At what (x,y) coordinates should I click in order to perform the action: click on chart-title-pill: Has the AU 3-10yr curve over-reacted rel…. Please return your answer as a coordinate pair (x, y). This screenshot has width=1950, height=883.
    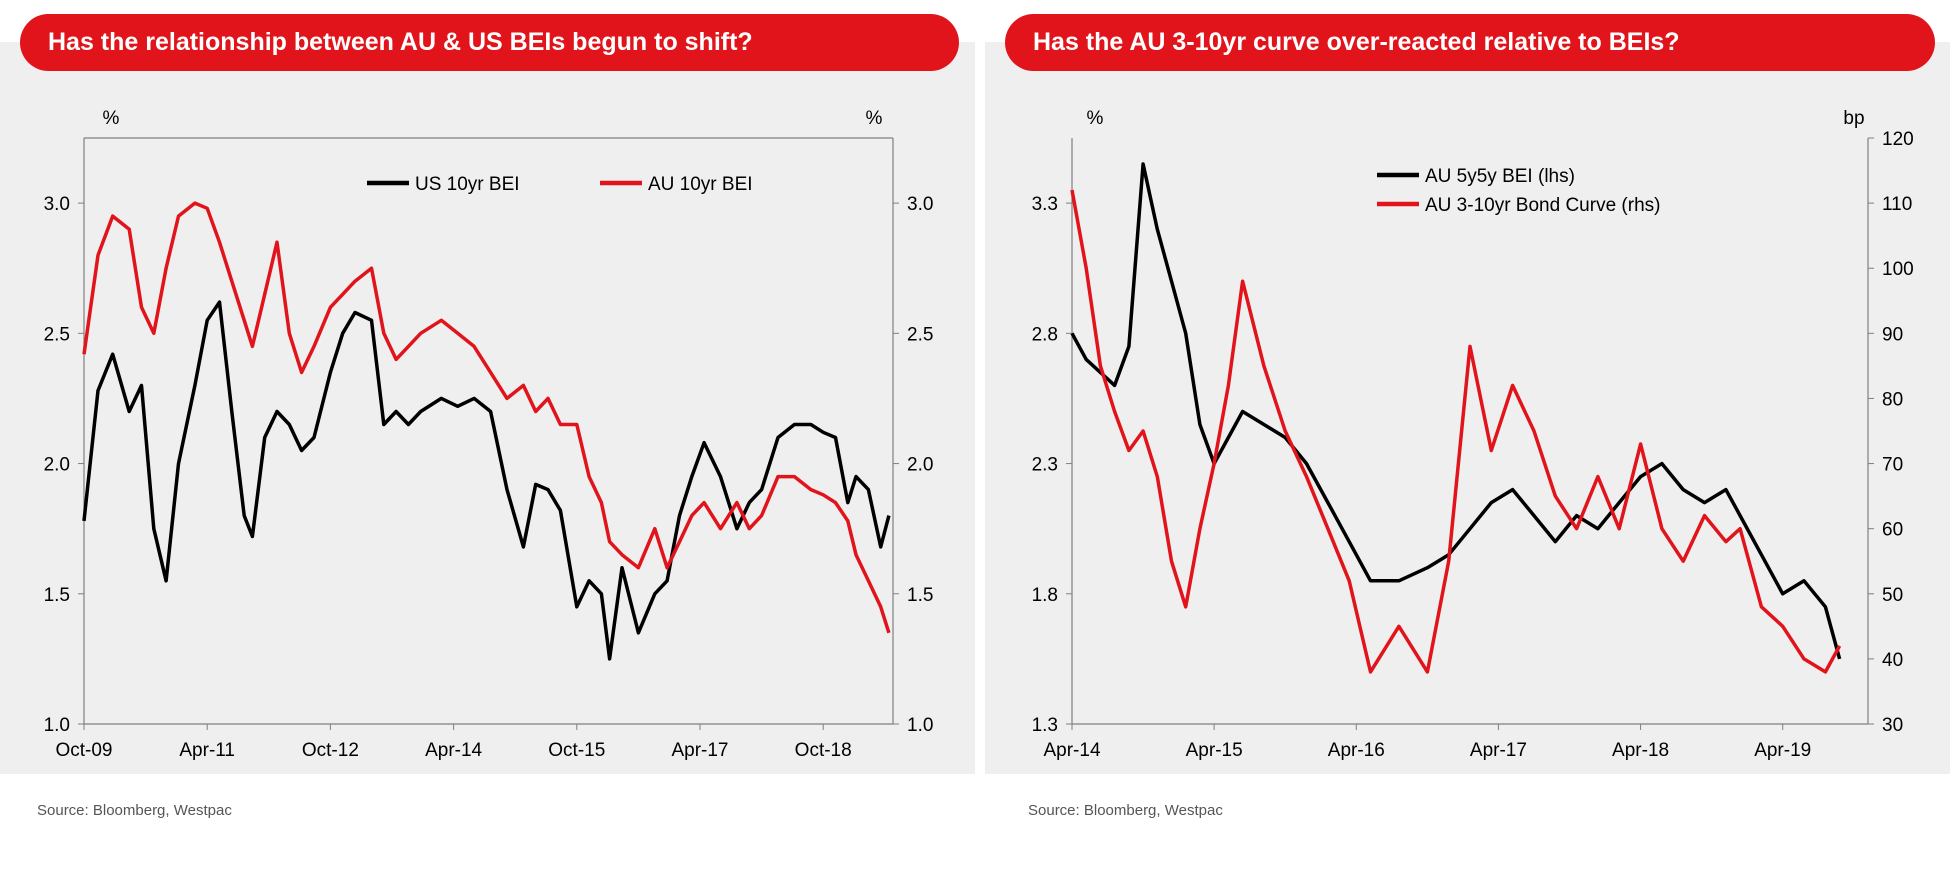
    Looking at the image, I should click on (1470, 42).